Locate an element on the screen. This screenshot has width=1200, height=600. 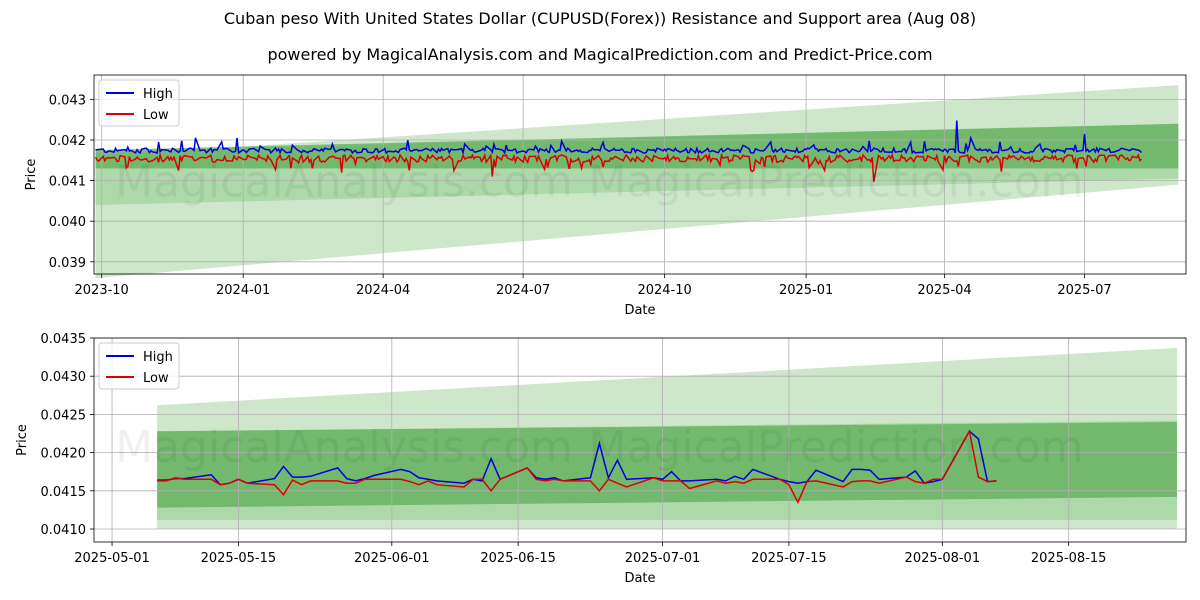
x-tick-label: 2025-04 is located at coordinates (944, 290).